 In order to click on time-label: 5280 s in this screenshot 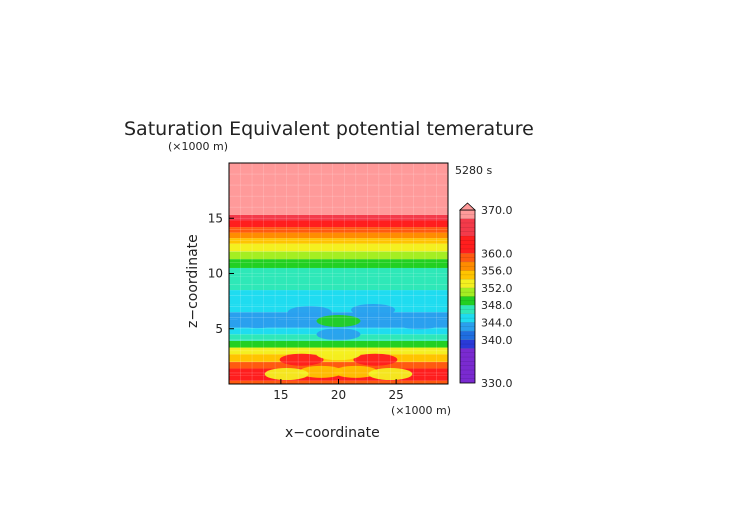, I will do `click(473, 170)`.